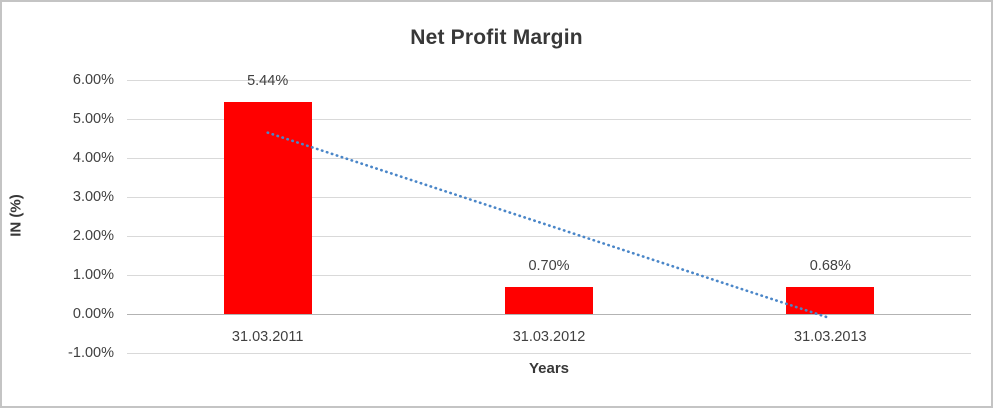 The height and width of the screenshot is (408, 993). I want to click on y-tick-label: 5.00%, so click(93, 119).